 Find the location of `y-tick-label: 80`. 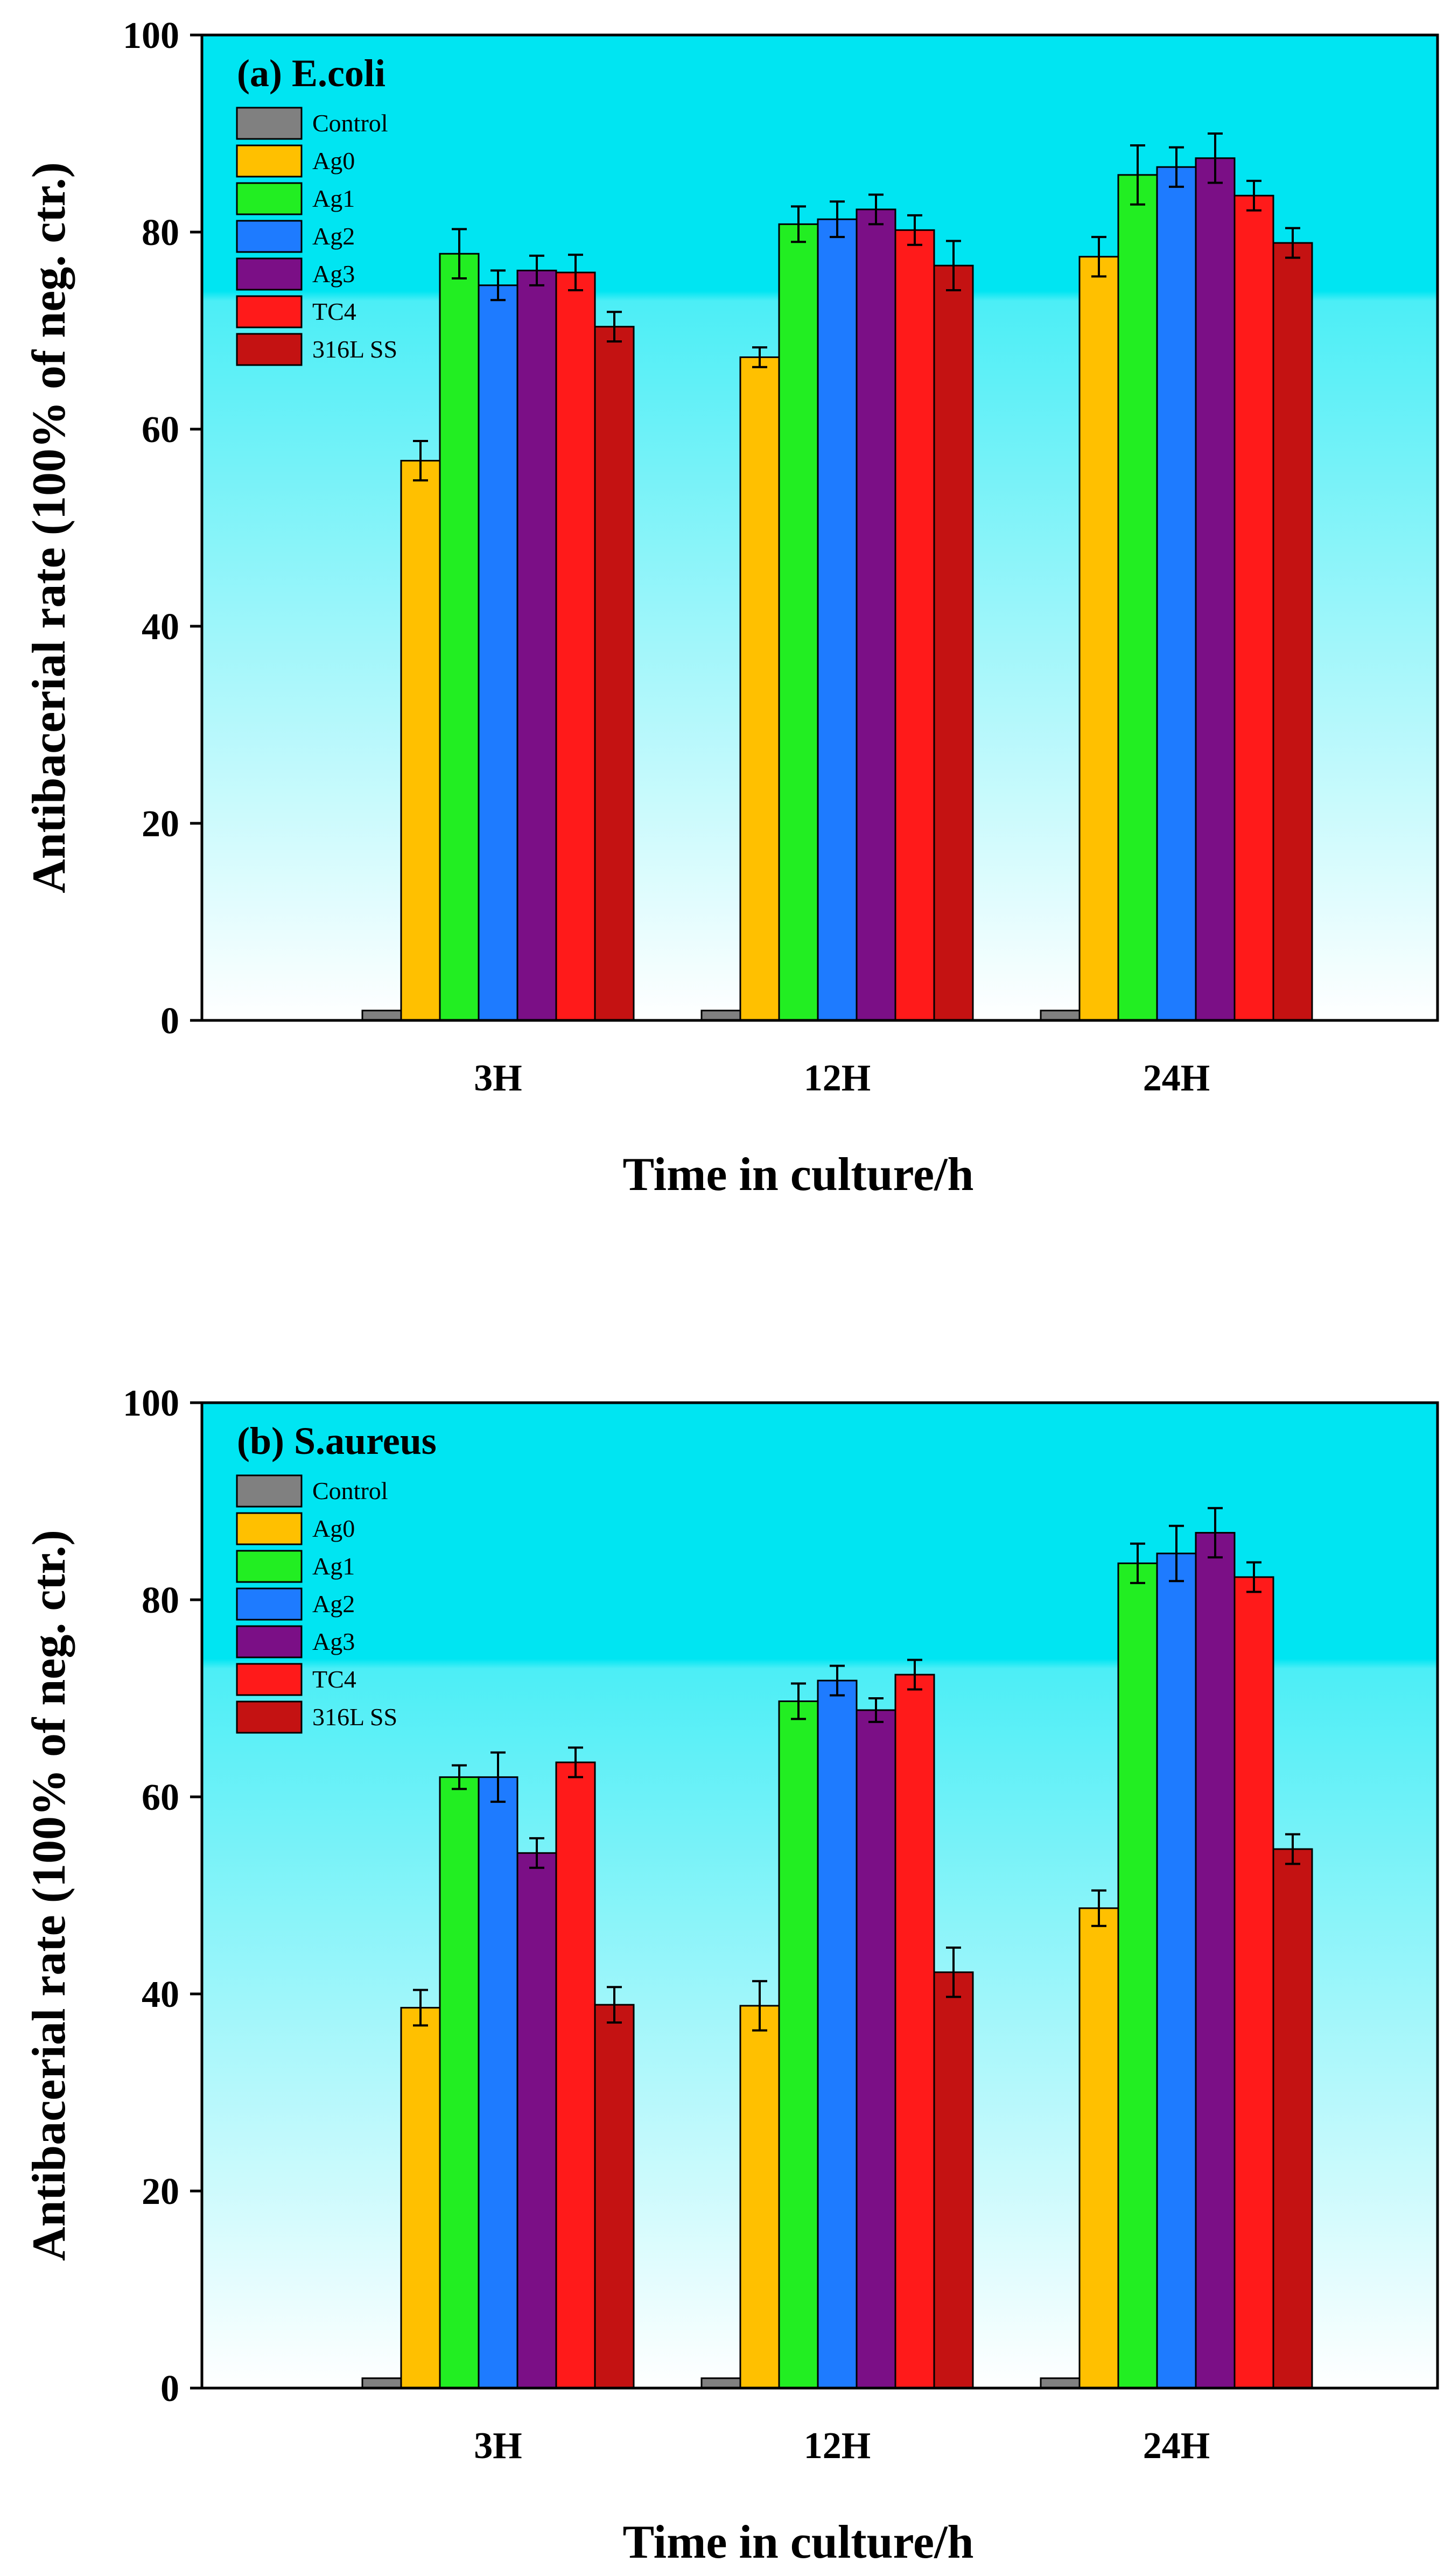

y-tick-label: 80 is located at coordinates (161, 1600).